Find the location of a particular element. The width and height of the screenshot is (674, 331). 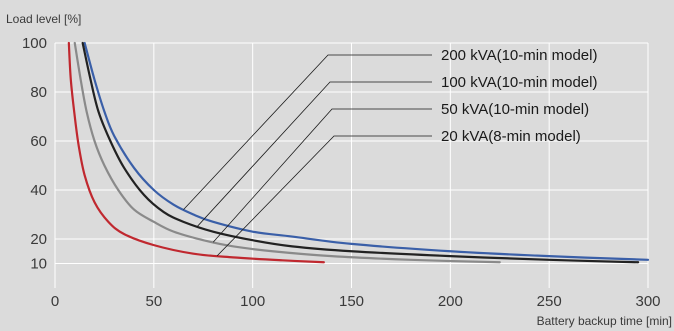

legend-label: 50 kVA(10-min model) is located at coordinates (515, 109).